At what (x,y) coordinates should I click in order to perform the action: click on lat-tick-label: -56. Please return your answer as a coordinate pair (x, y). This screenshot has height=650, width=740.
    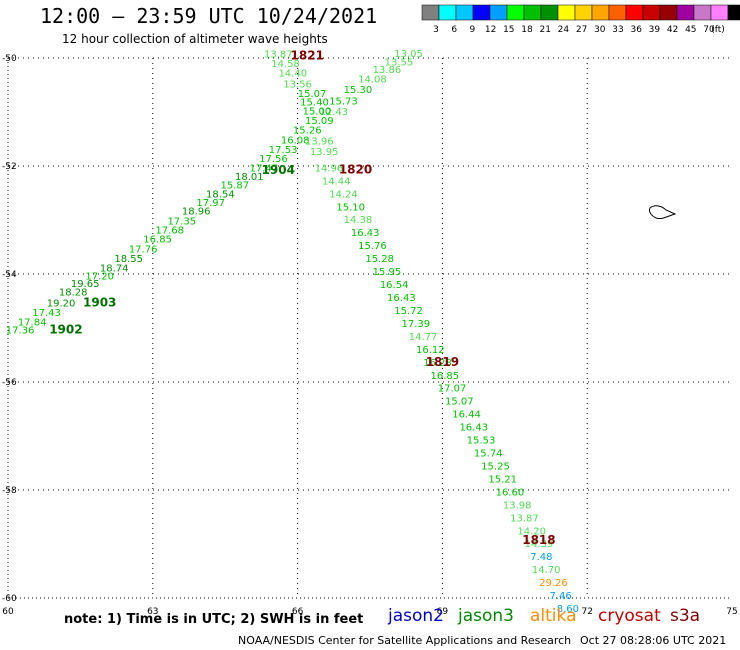
    Looking at the image, I should click on (9, 383).